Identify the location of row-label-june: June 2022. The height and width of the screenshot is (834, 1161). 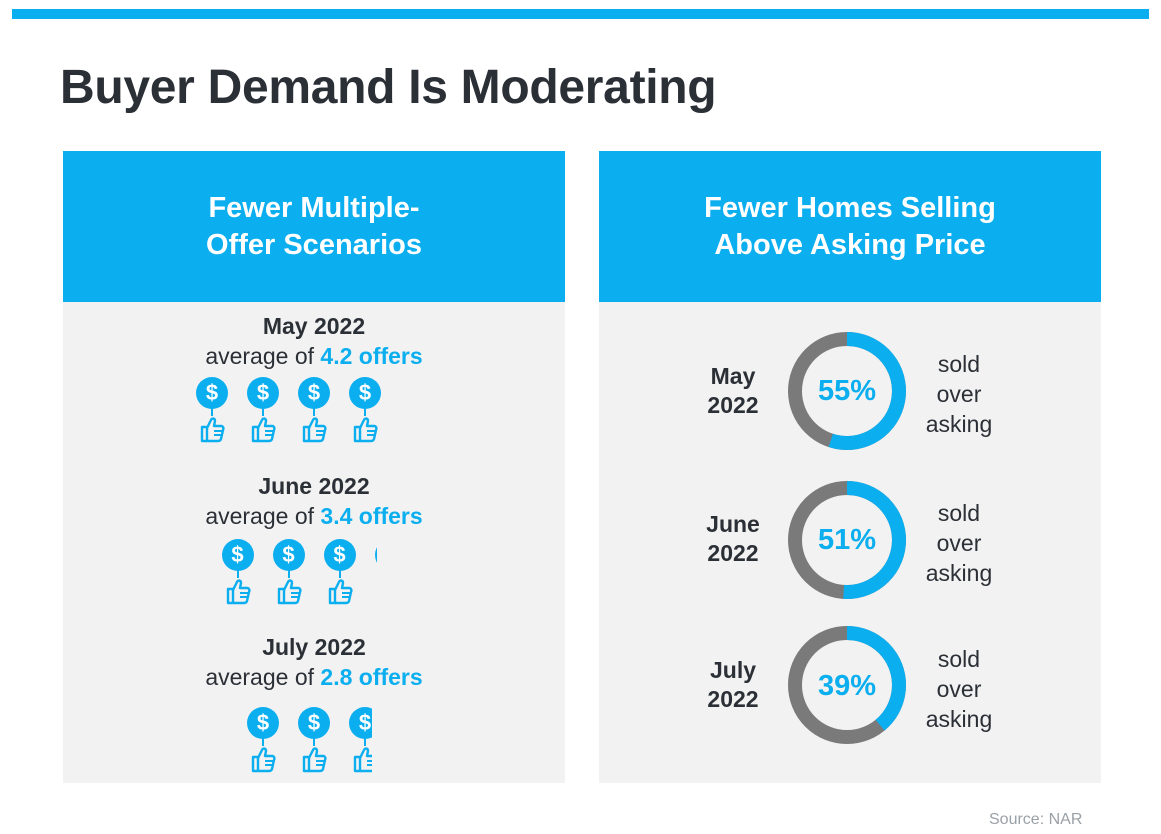
(733, 539).